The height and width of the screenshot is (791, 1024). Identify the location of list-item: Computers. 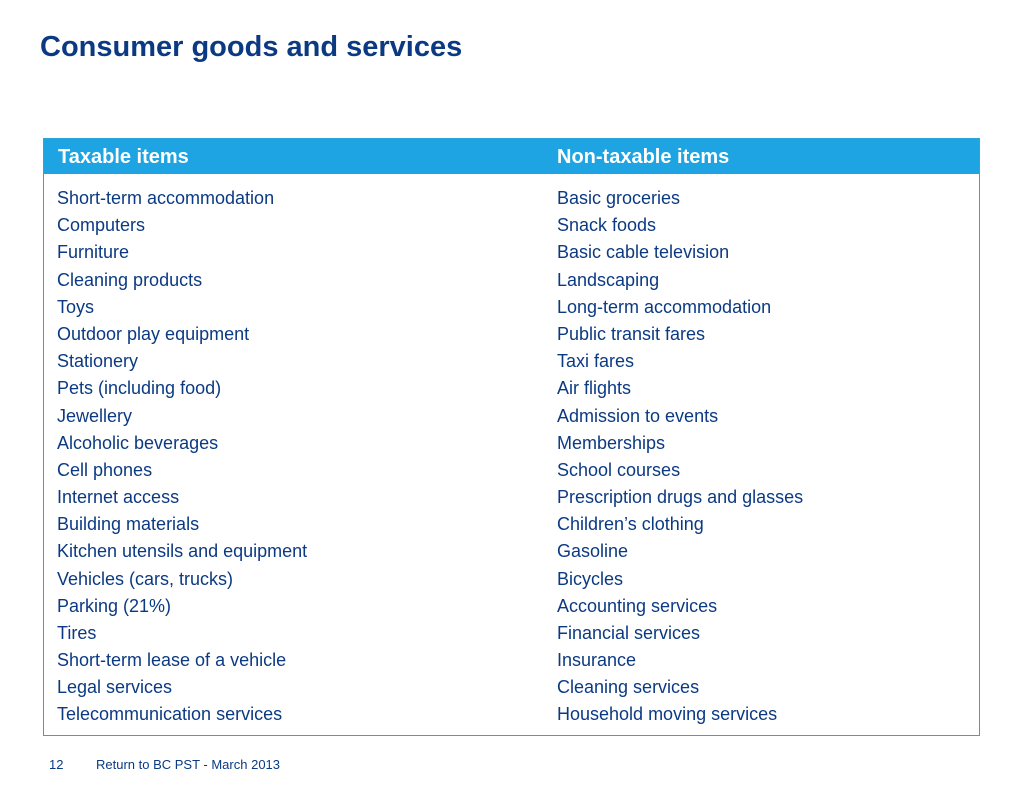
(101, 225).